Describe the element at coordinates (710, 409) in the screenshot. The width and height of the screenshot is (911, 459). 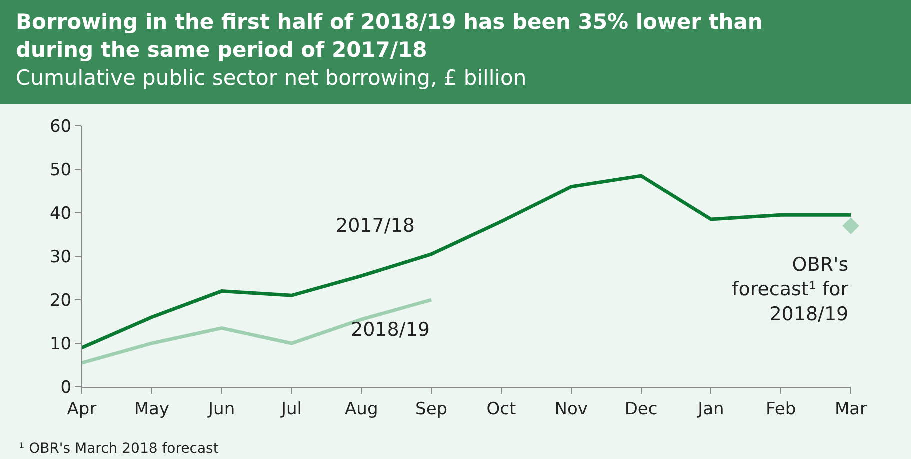
I see `x-tick-label: Jan` at that location.